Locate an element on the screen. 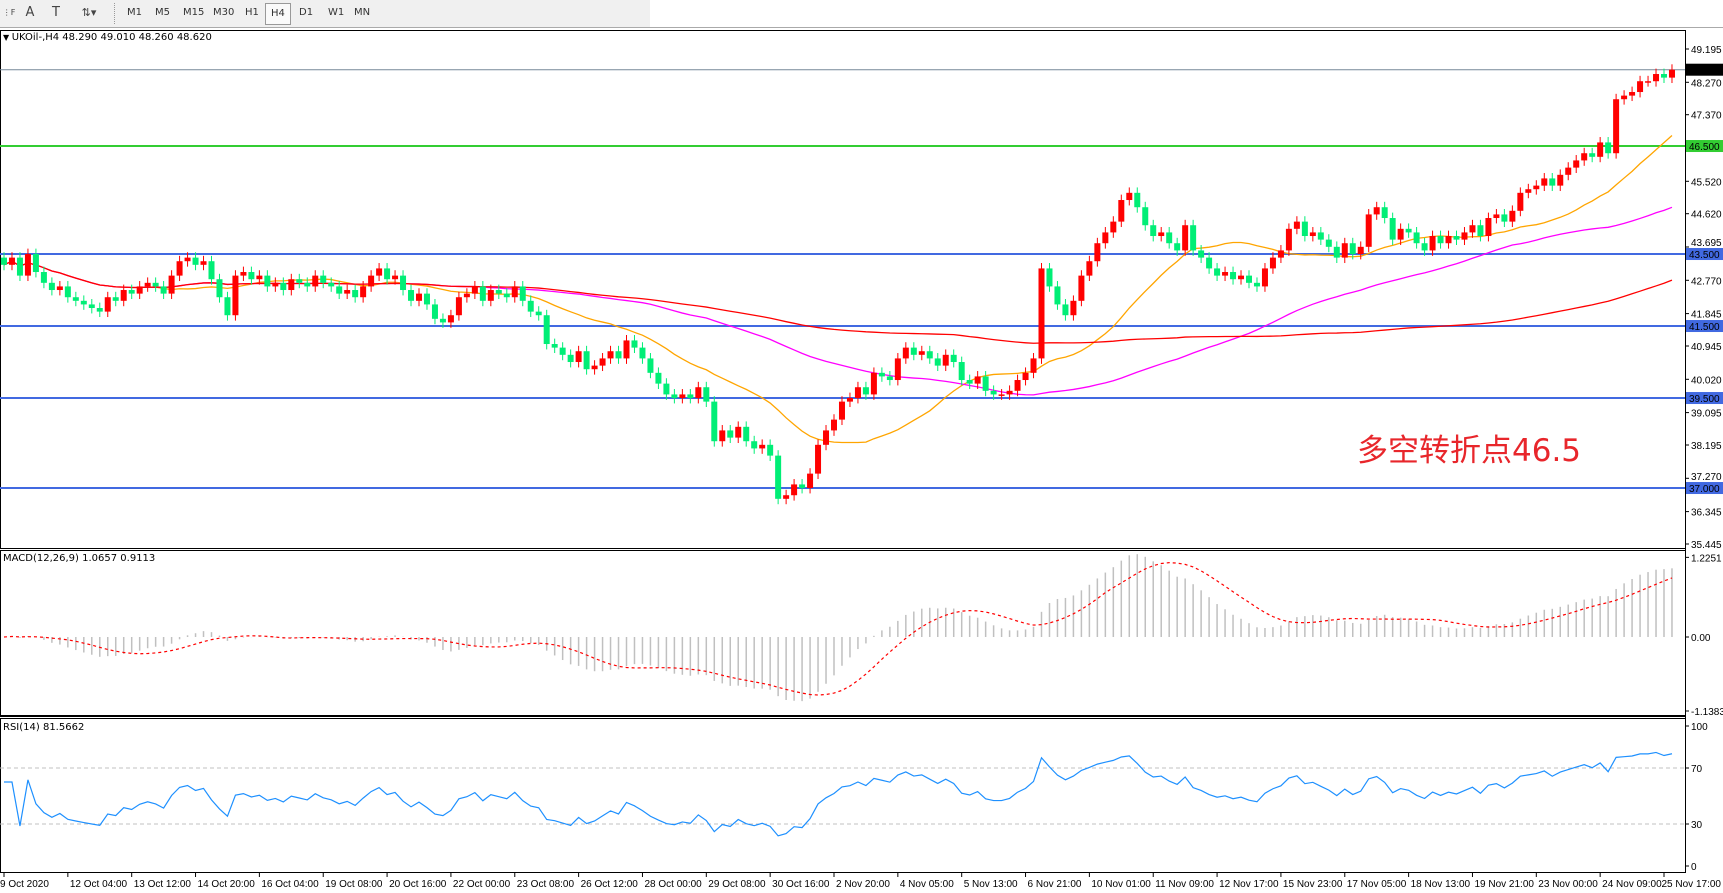 Image resolution: width=1723 pixels, height=893 pixels. timeframe-h4: H4 is located at coordinates (278, 14).